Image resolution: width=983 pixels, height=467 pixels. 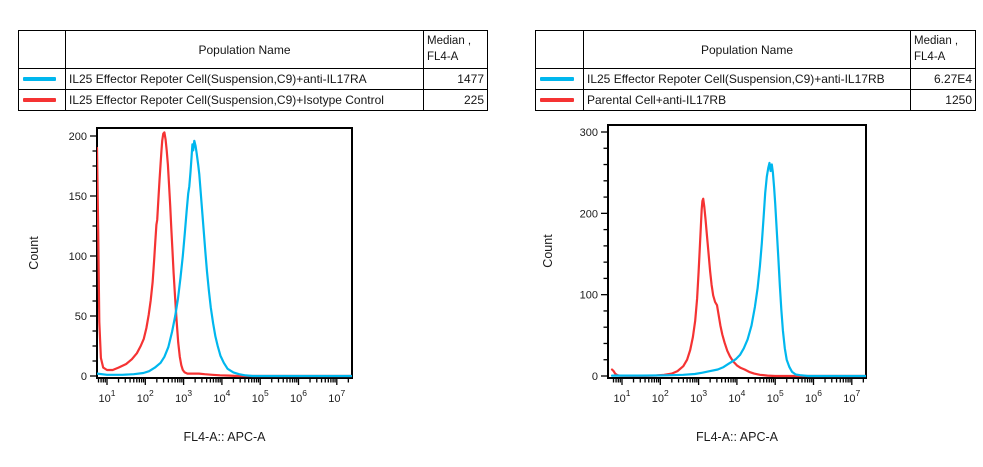 What do you see at coordinates (747, 100) in the screenshot?
I see `population-name: Parental Cell+anti-IL17RB` at bounding box center [747, 100].